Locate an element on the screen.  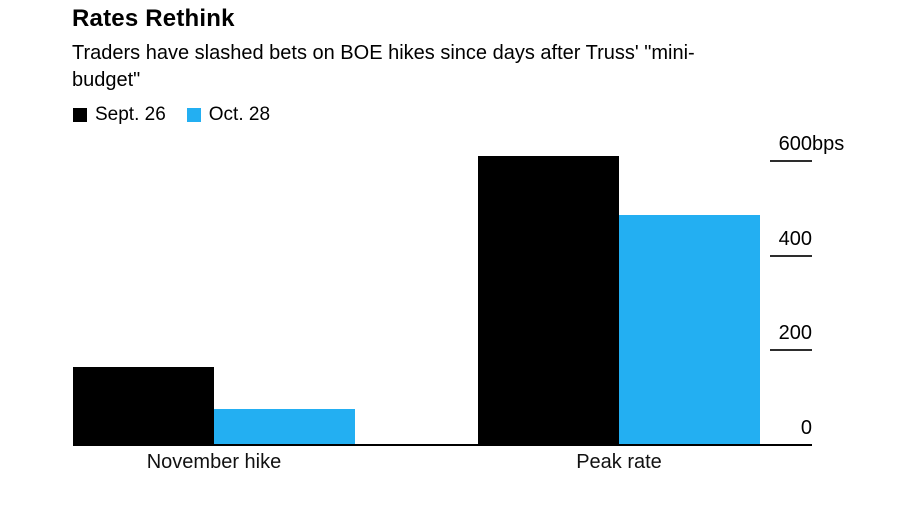
bar-sept-26-peak-rate is located at coordinates (548, 300).